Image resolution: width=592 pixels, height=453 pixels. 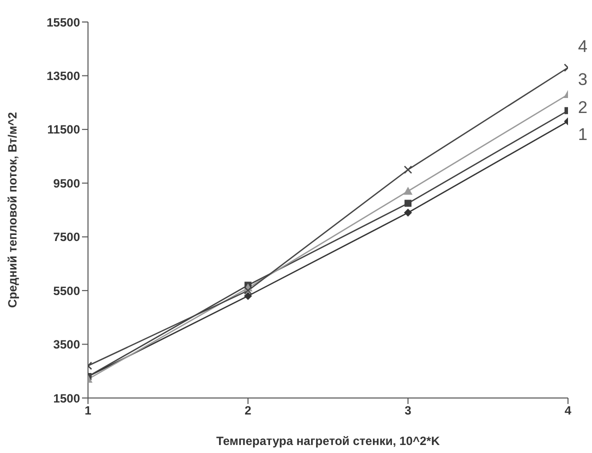 What do you see at coordinates (66, 398) in the screenshot?
I see `y-tick-label: 1500` at bounding box center [66, 398].